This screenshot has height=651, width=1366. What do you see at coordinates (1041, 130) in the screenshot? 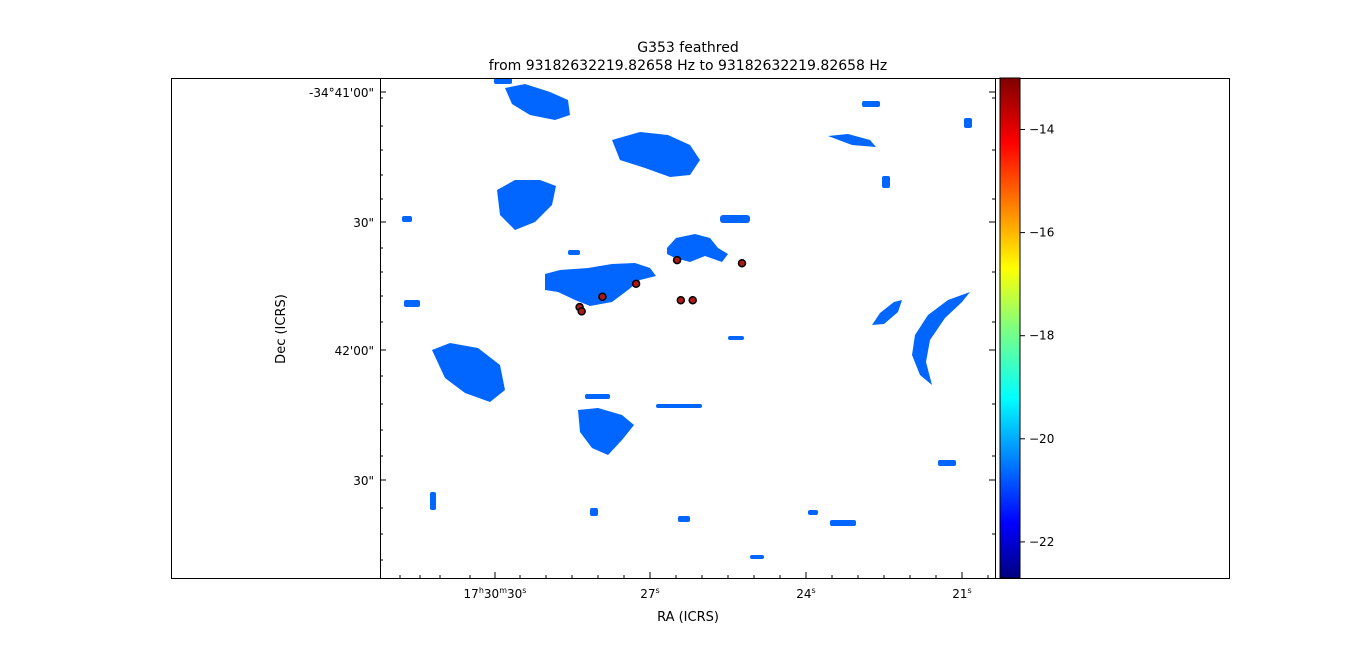
I see `colorbar-tick-label: −14` at bounding box center [1041, 130].